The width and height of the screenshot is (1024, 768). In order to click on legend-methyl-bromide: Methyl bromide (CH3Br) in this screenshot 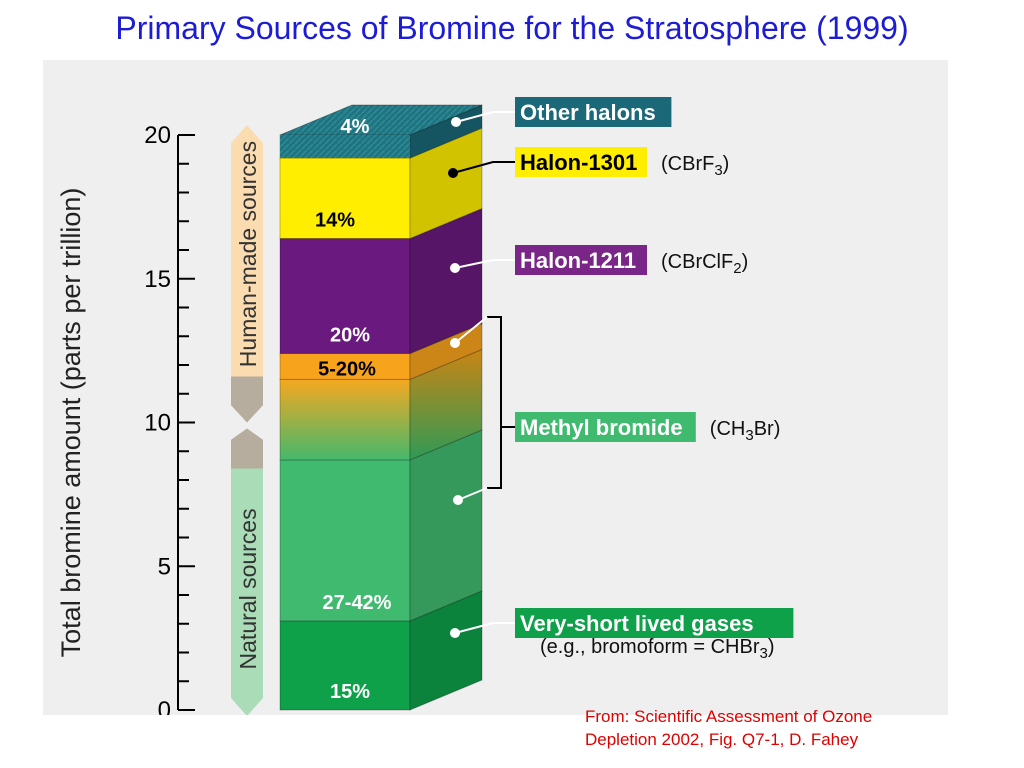, I will do `click(615, 410)`.